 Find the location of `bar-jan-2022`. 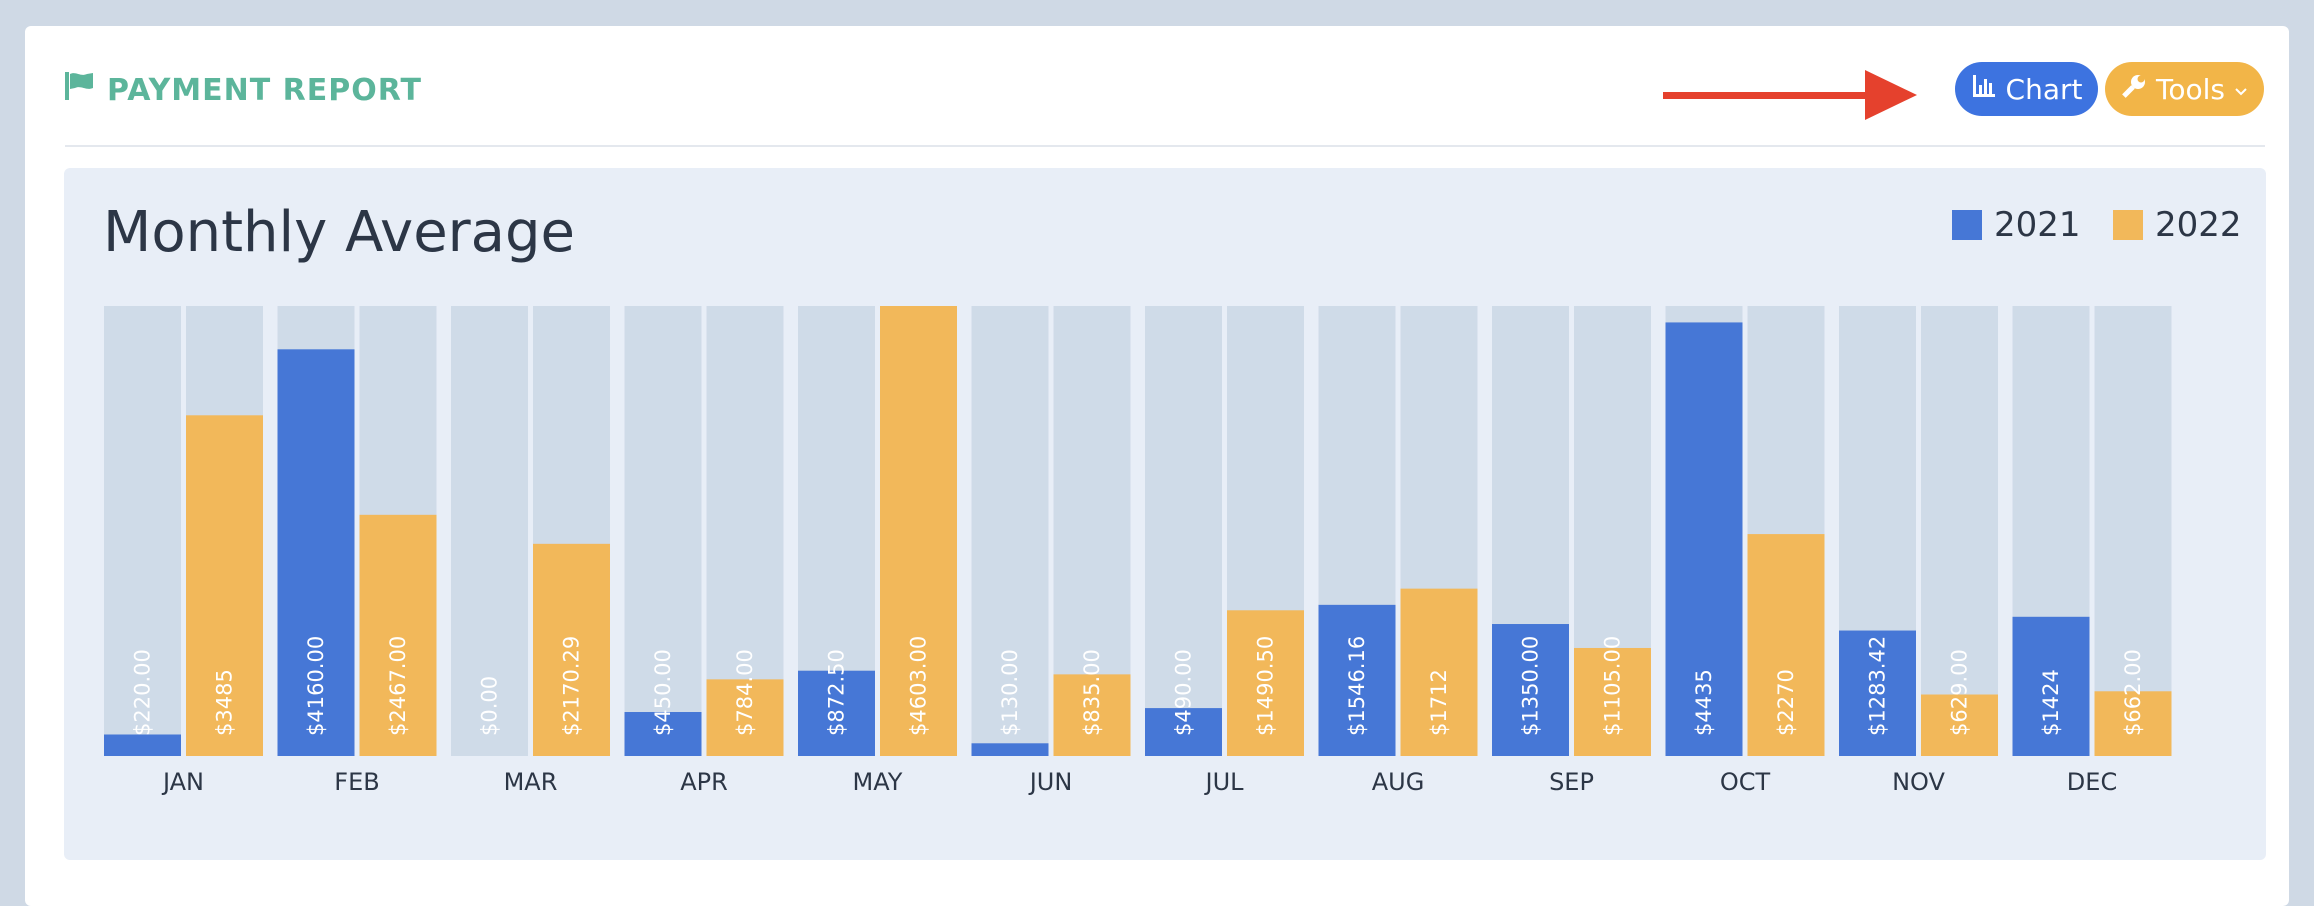

bar-jan-2022 is located at coordinates (224, 585).